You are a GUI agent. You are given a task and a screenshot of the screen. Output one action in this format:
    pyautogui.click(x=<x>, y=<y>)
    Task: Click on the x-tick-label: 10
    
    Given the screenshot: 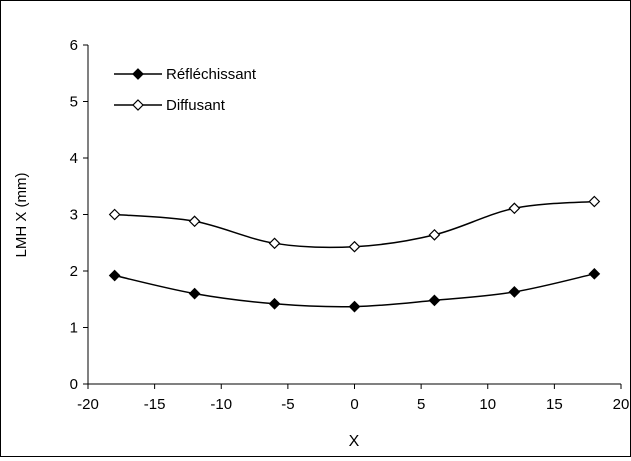 What is the action you would take?
    pyautogui.click(x=487, y=404)
    